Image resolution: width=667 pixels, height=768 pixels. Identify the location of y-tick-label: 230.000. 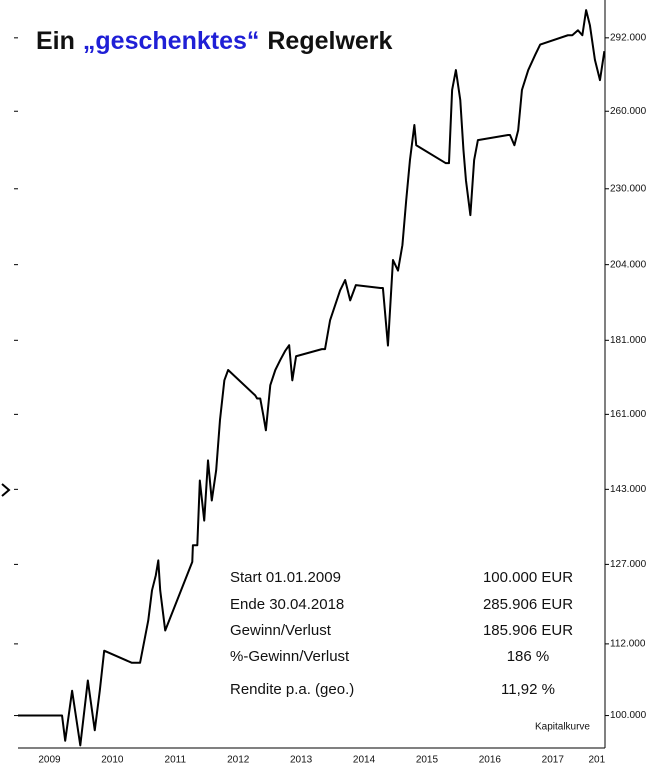
(628, 188).